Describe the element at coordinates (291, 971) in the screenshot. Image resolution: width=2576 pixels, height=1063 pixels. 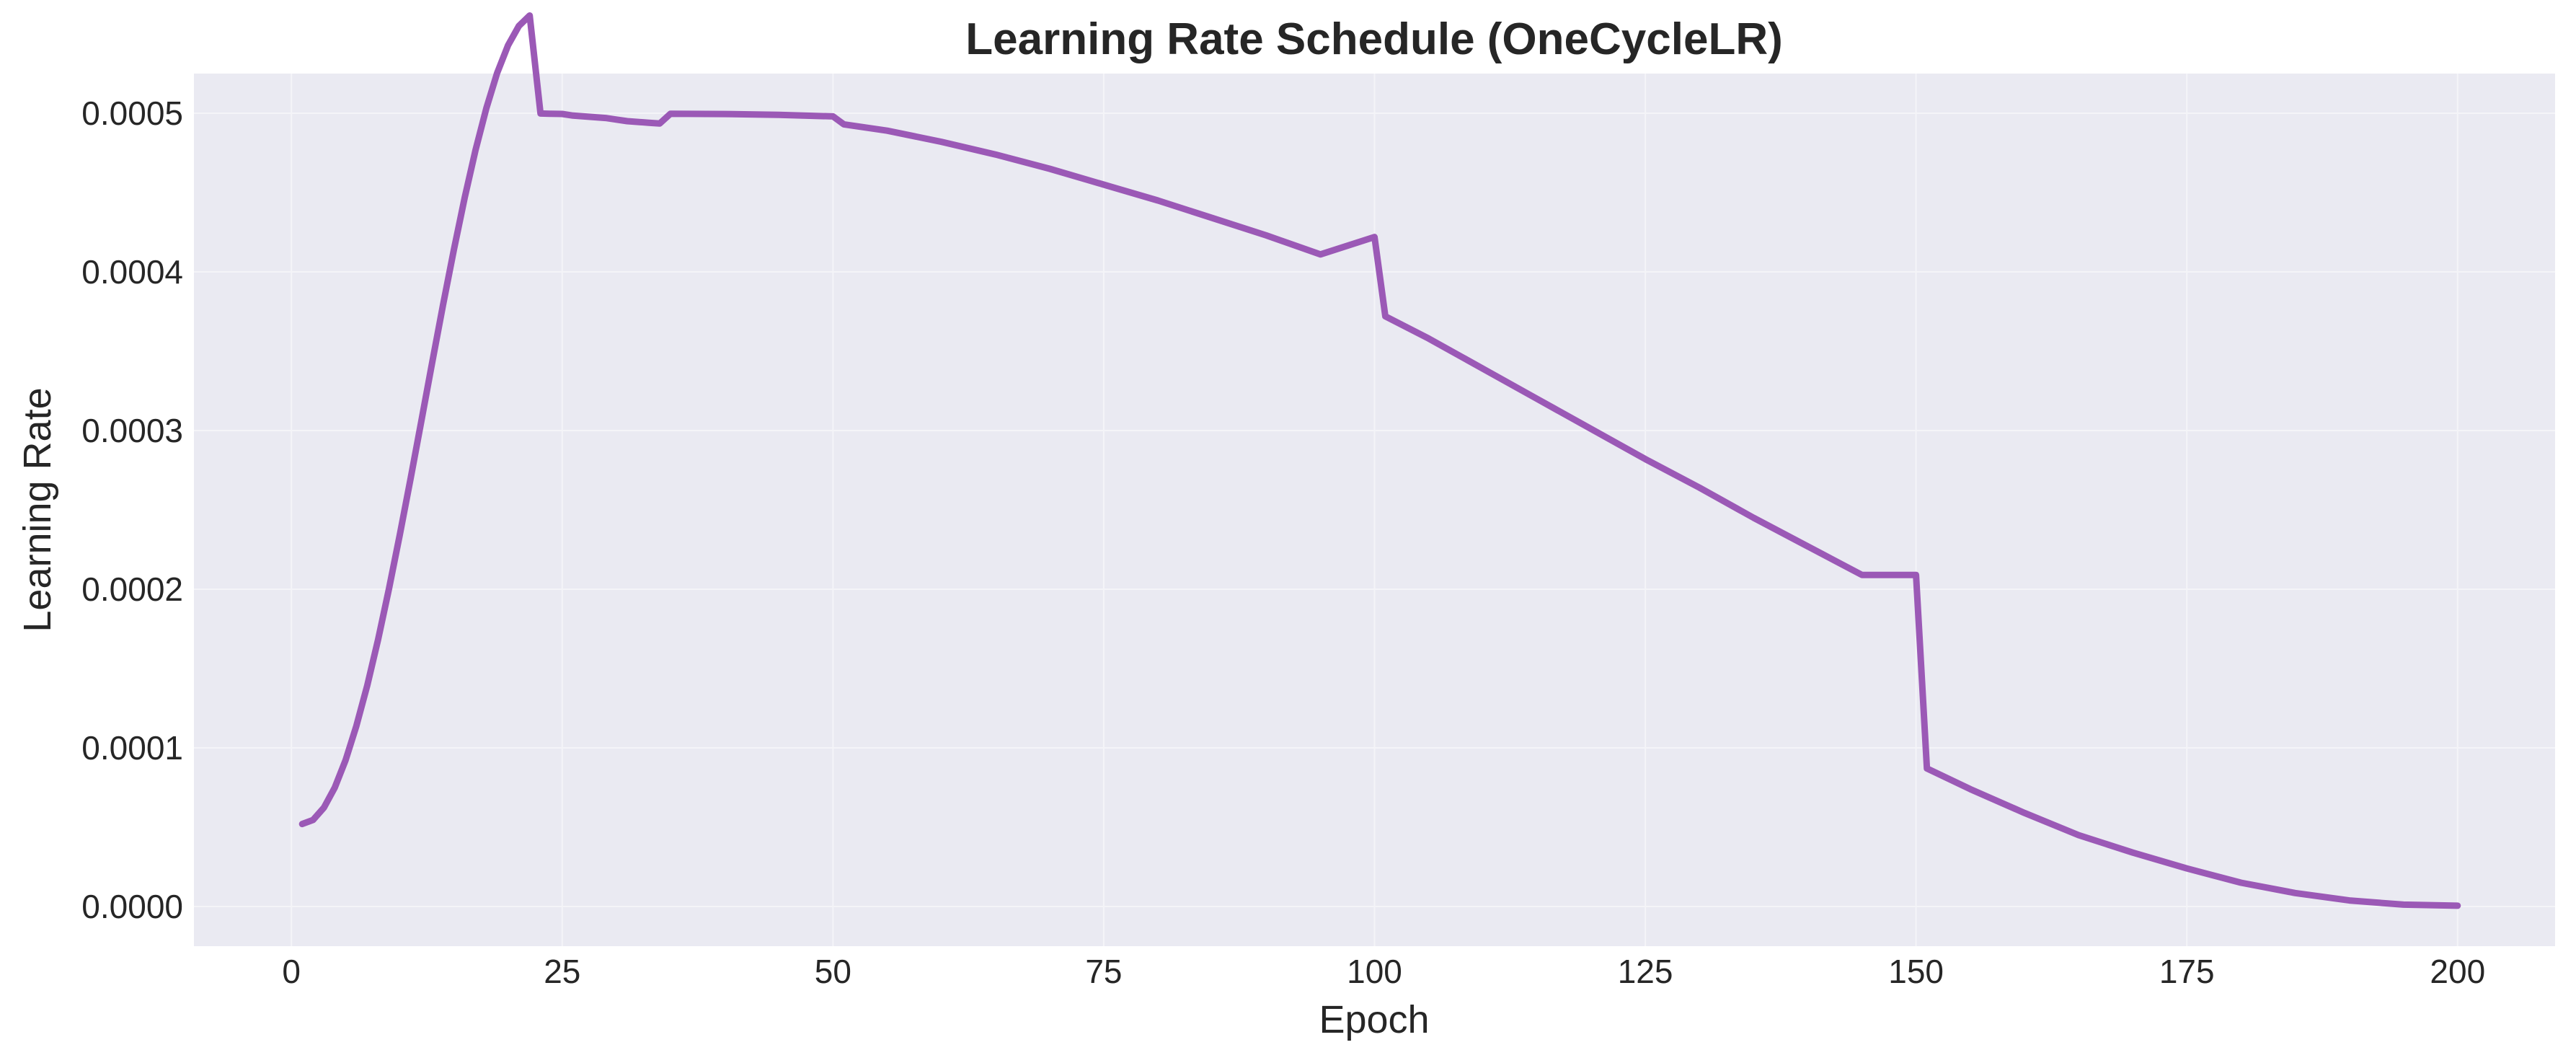
I see `x-tick-label: 0` at that location.